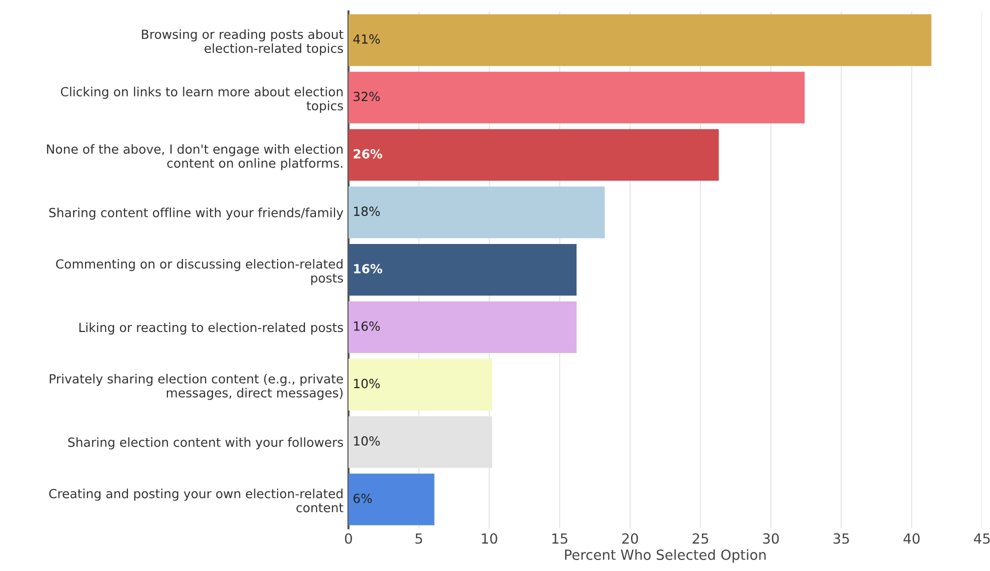 Image resolution: width=990 pixels, height=571 pixels. What do you see at coordinates (771, 538) in the screenshot?
I see `x-tick-label: 30` at bounding box center [771, 538].